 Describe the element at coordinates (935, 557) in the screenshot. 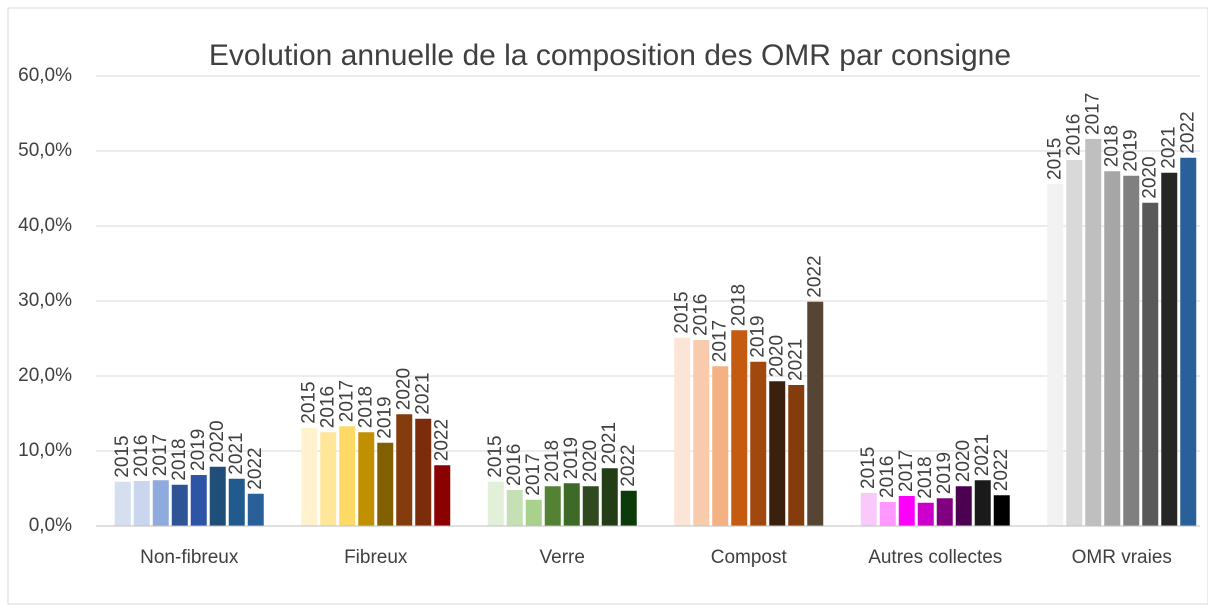

I see `x-tick-label: Autres collectes` at that location.